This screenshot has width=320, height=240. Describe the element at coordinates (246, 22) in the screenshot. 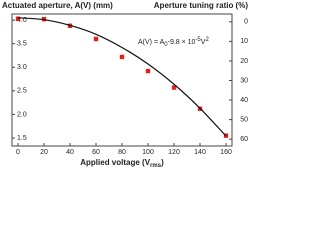

I see `y2-tick-label: 0` at that location.